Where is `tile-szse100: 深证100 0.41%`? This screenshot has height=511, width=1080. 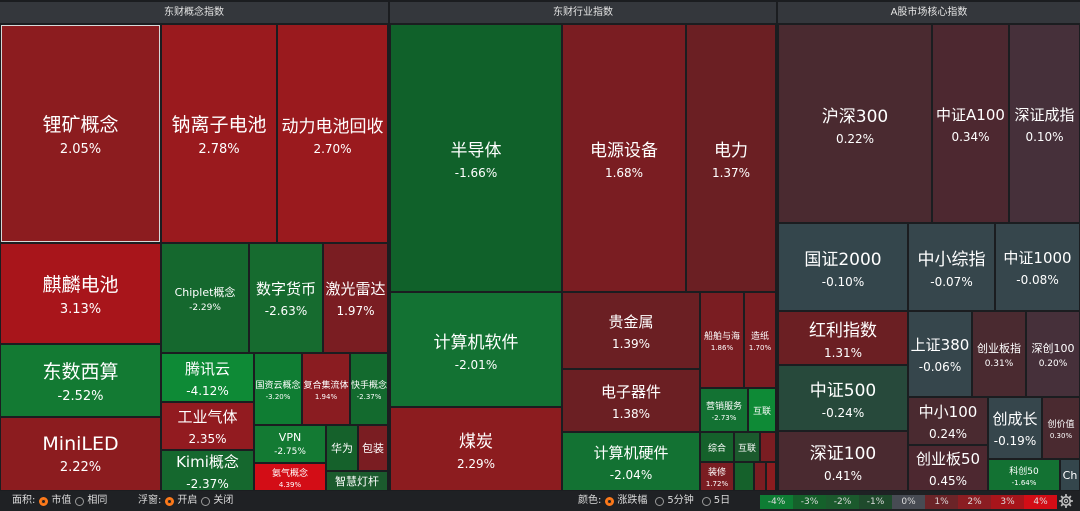
tile-szse100: 深证100 0.41% is located at coordinates (843, 461).